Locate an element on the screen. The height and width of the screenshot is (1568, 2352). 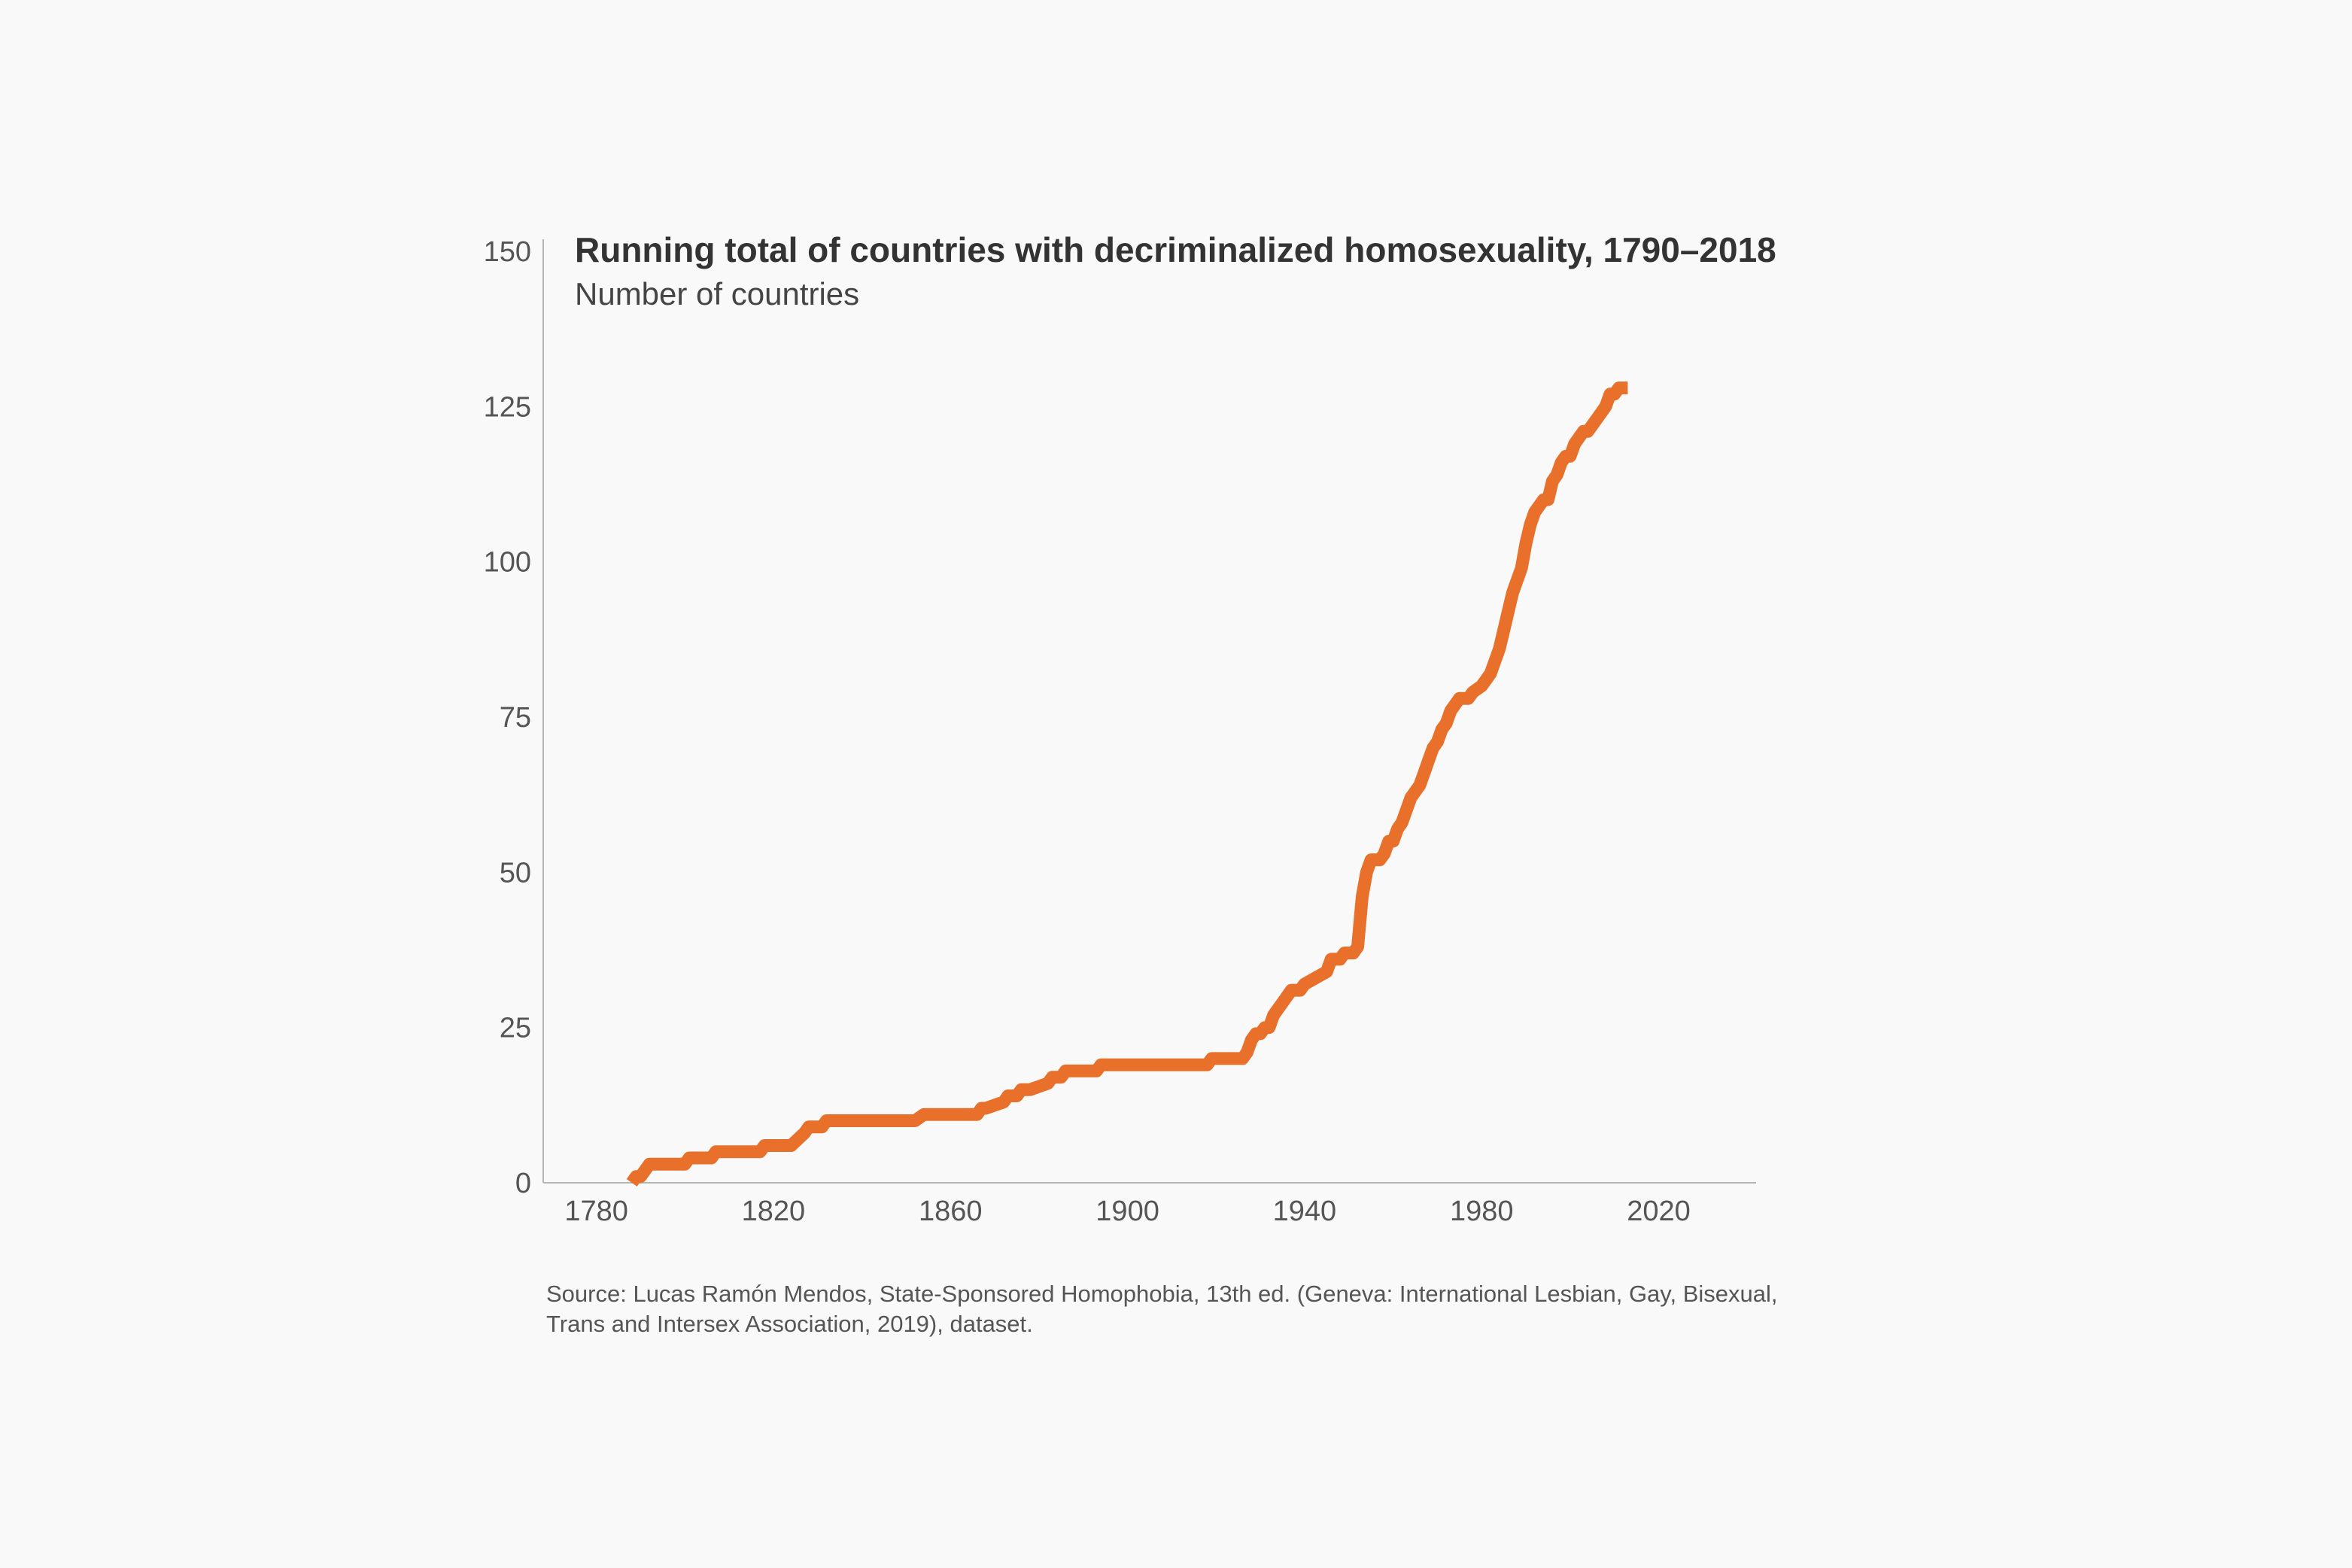
chart-subtitle: Number of countries is located at coordinates (717, 293).